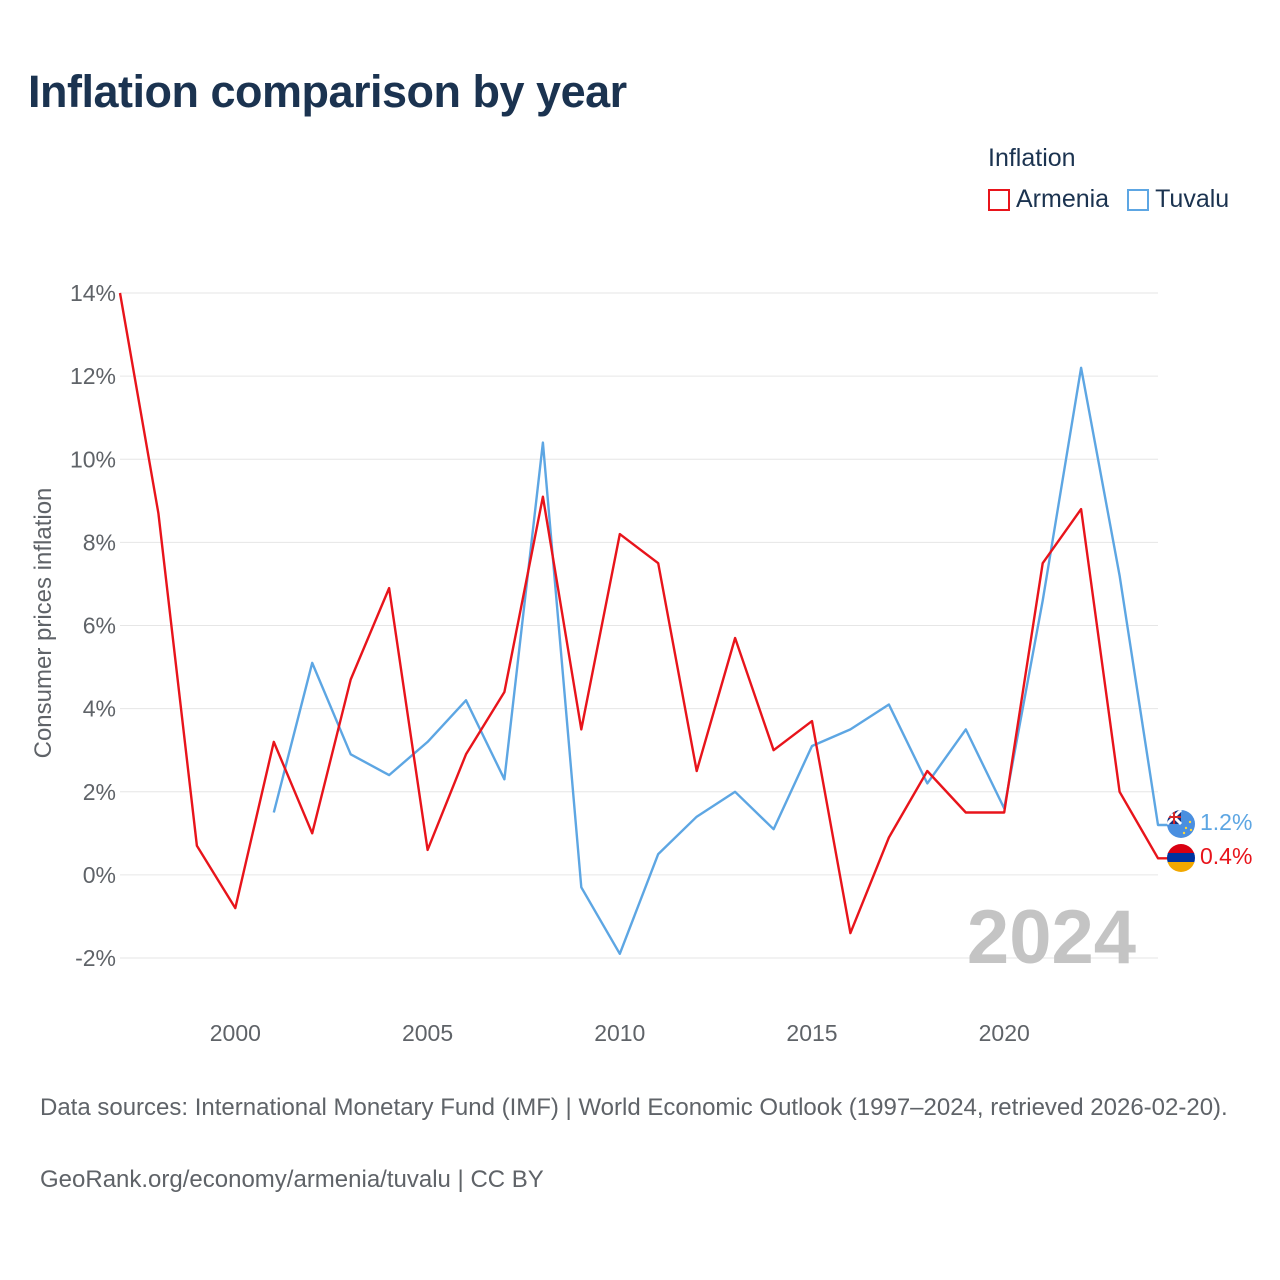 The width and height of the screenshot is (1280, 1280). What do you see at coordinates (1004, 1033) in the screenshot?
I see `x-tick-label: 2020` at bounding box center [1004, 1033].